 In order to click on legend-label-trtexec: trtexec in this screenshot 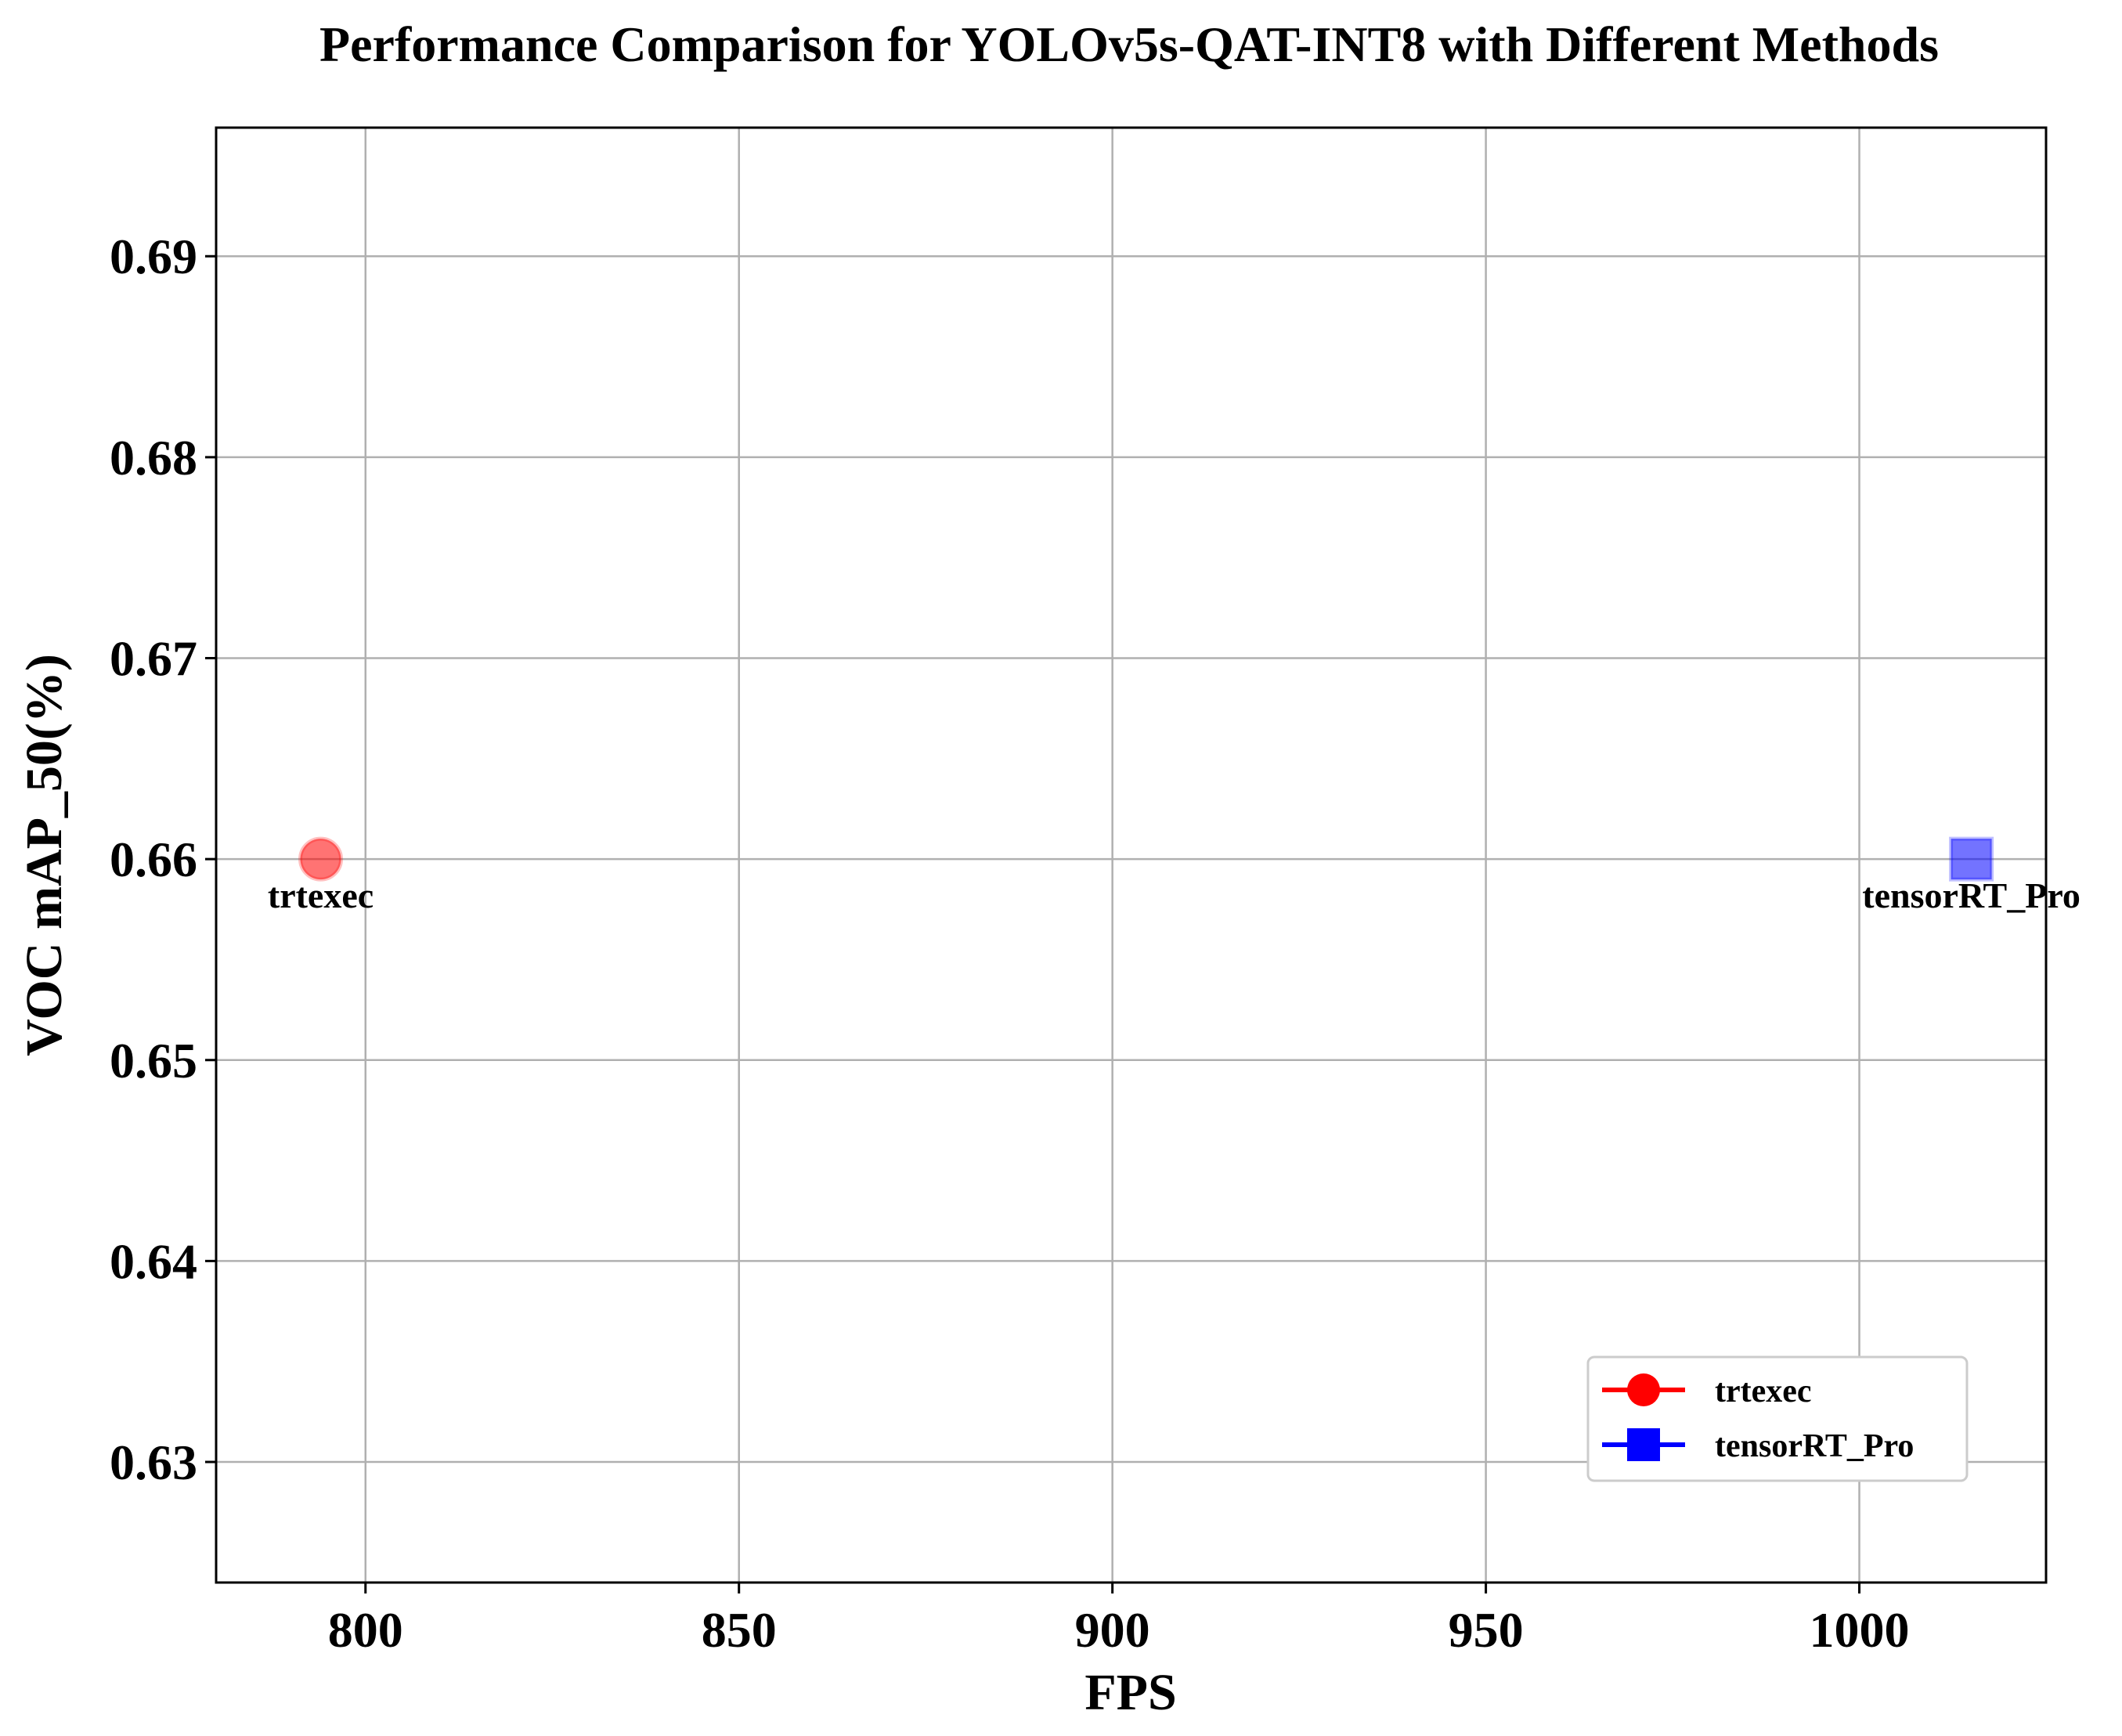, I will do `click(1763, 1391)`.